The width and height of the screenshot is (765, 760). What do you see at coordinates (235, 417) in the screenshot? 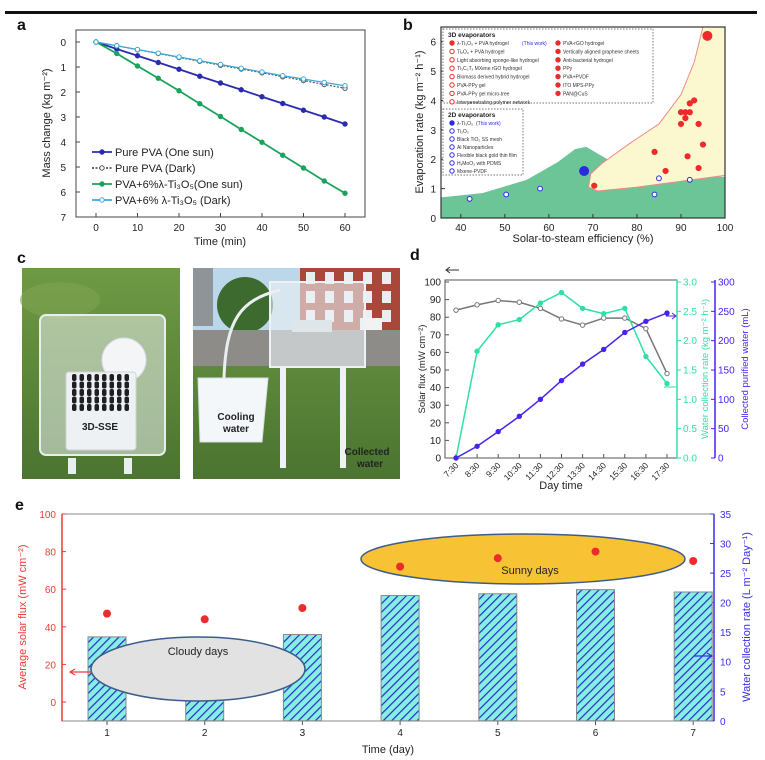
I see `label-cooling-water-1: Cooling` at bounding box center [235, 417].